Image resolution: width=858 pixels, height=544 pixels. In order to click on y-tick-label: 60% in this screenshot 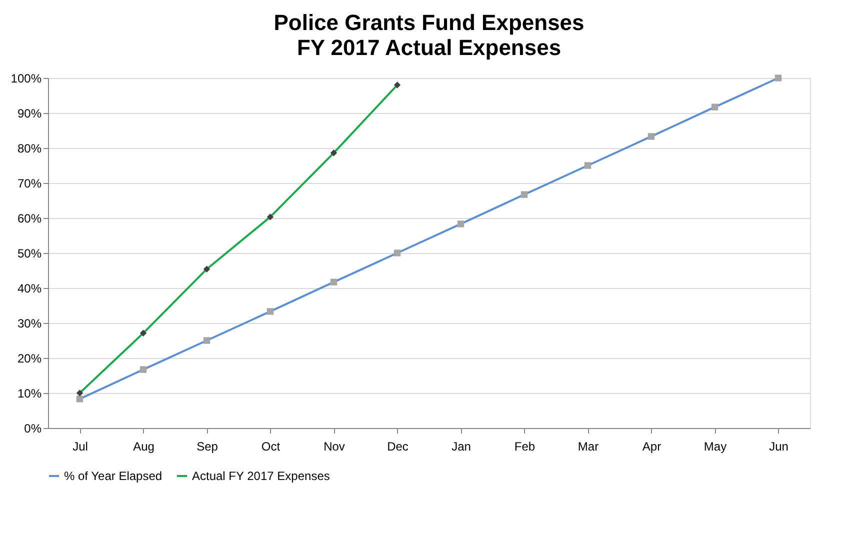, I will do `click(29, 219)`.